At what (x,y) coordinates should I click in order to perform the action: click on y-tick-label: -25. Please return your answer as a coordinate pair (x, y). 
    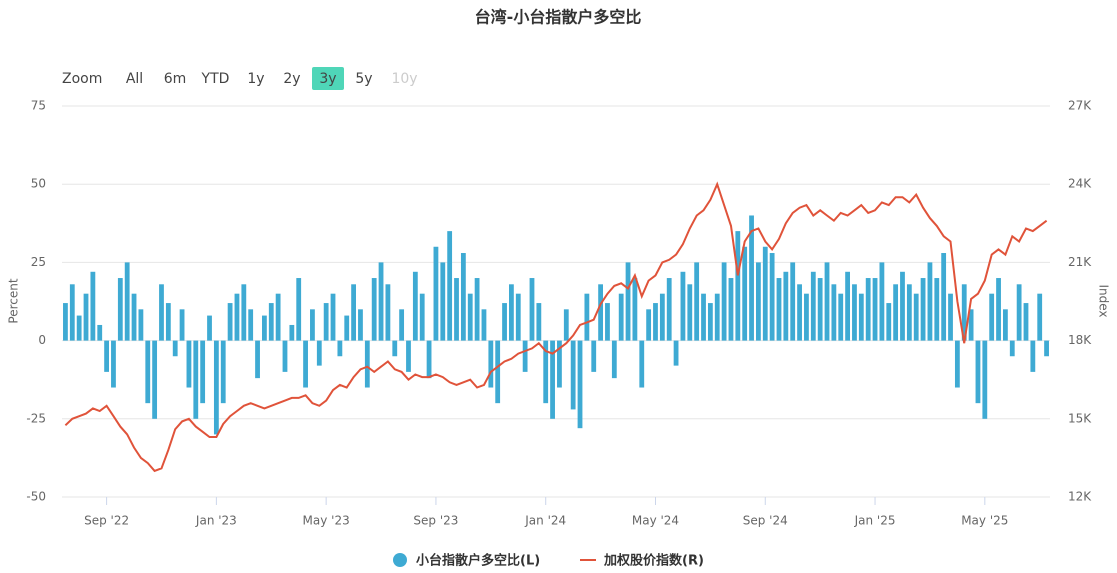
    Looking at the image, I should click on (36, 418).